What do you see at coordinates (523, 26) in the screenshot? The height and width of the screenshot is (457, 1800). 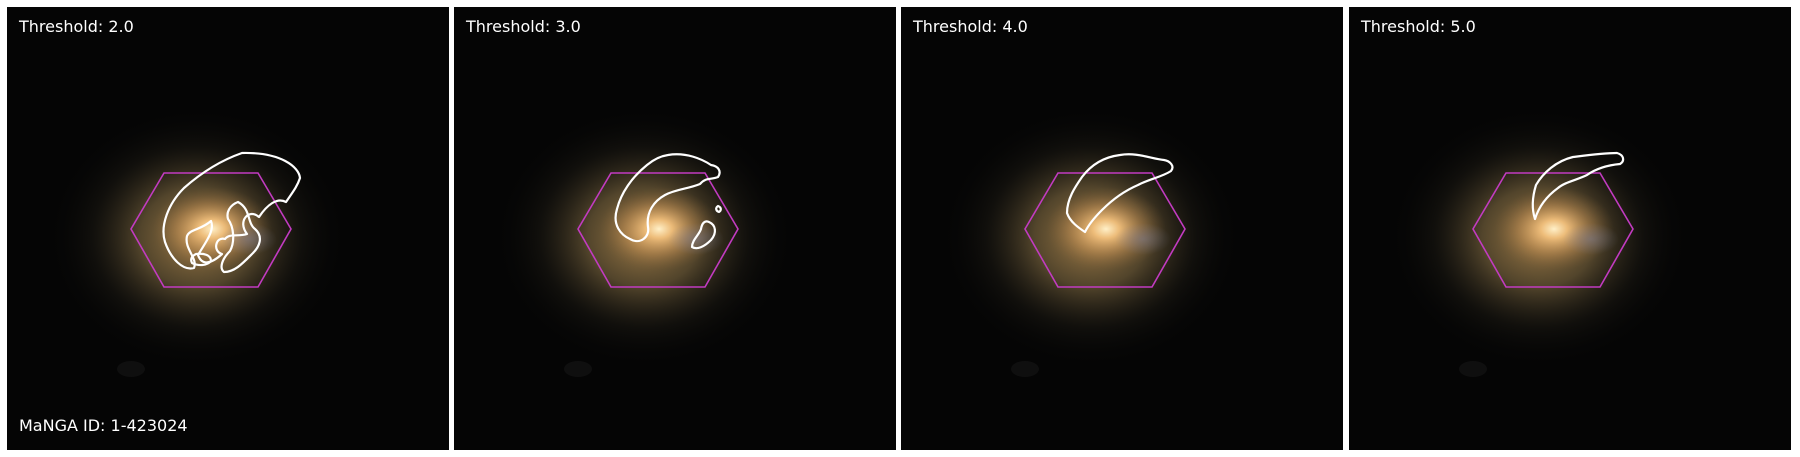 I see `threshold-label: Threshold: 3.0` at bounding box center [523, 26].